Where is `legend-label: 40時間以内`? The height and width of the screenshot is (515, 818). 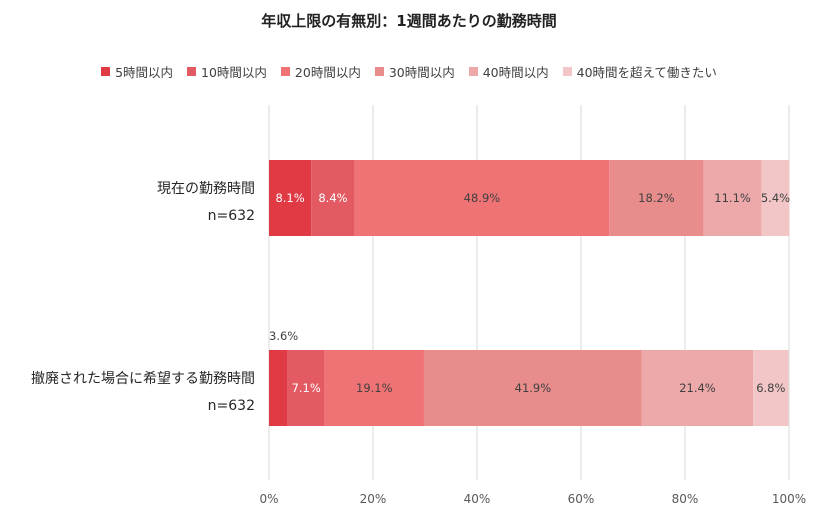 legend-label: 40時間以内 is located at coordinates (515, 72).